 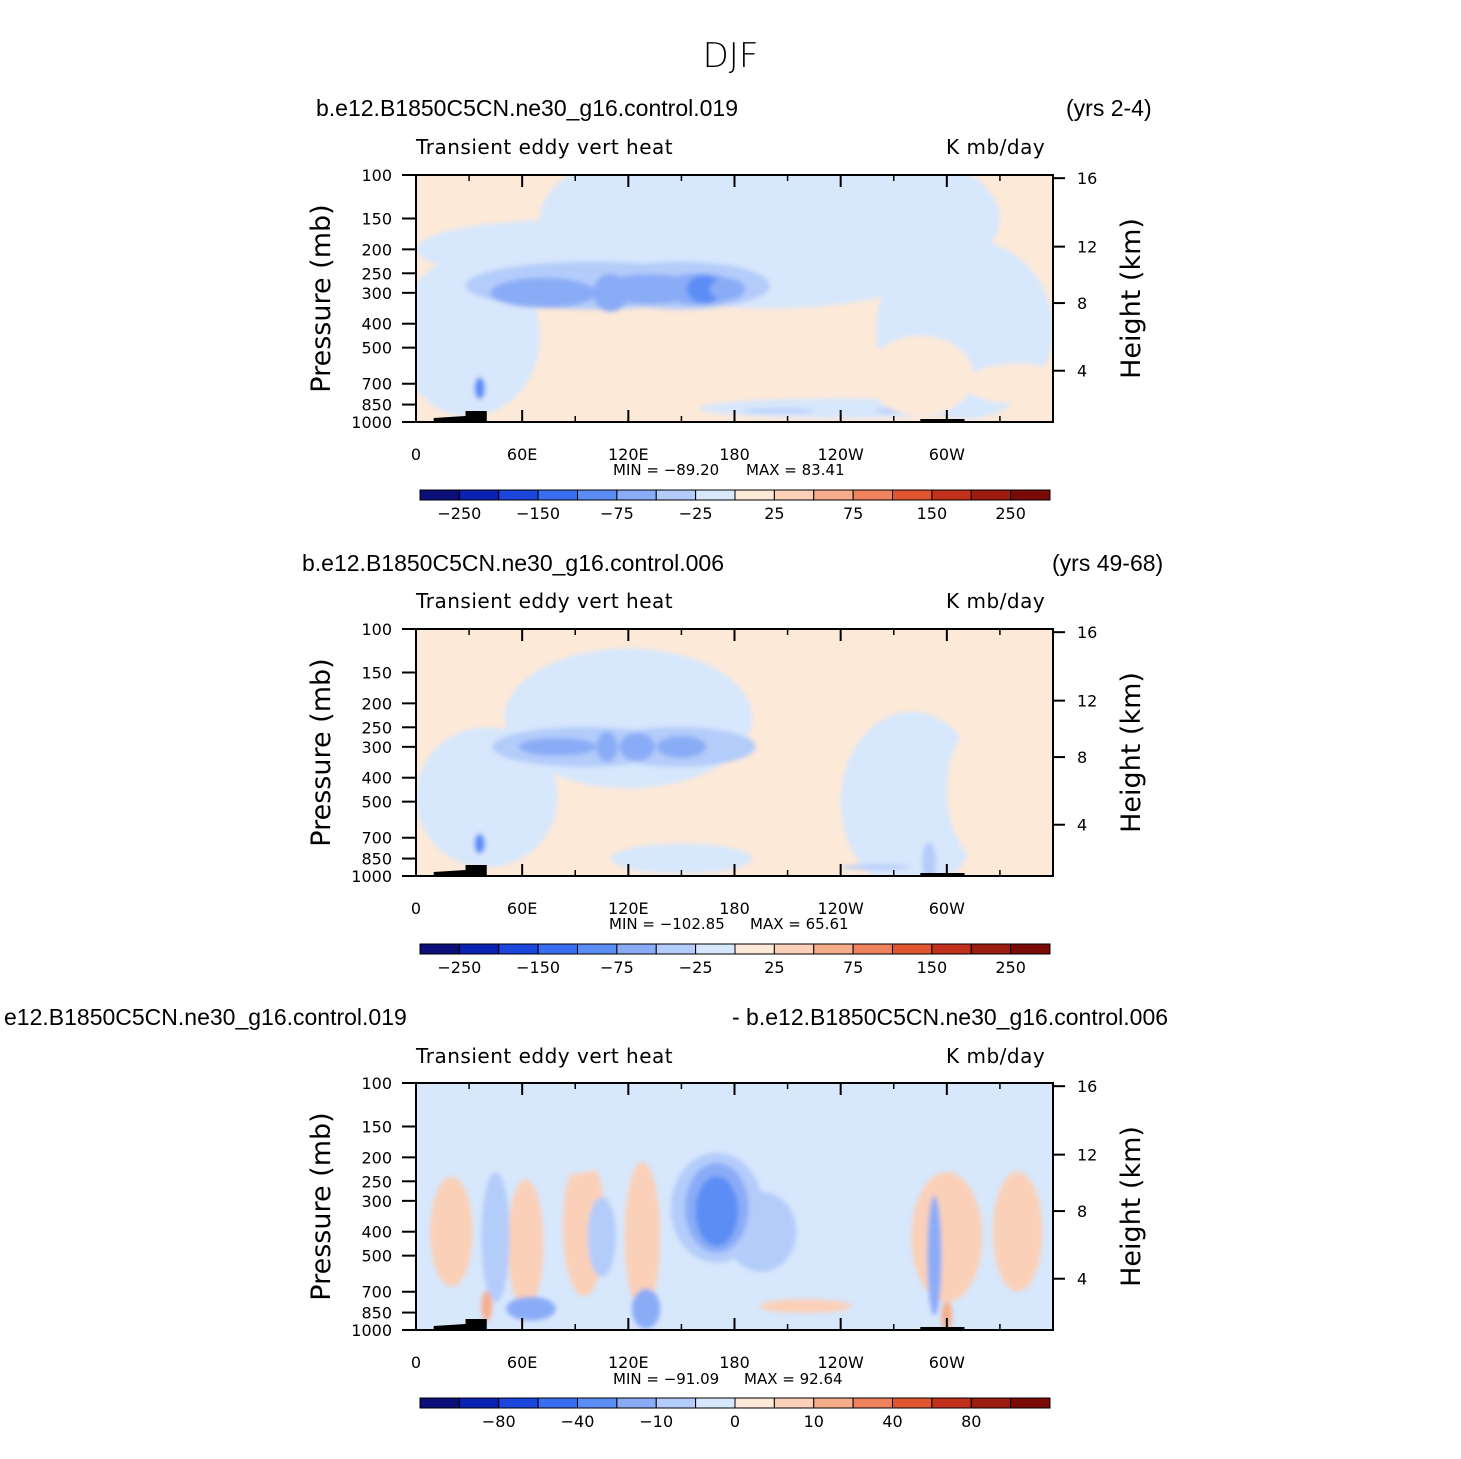 I want to click on panel1-years: (yrs 2-4), so click(x=1109, y=108).